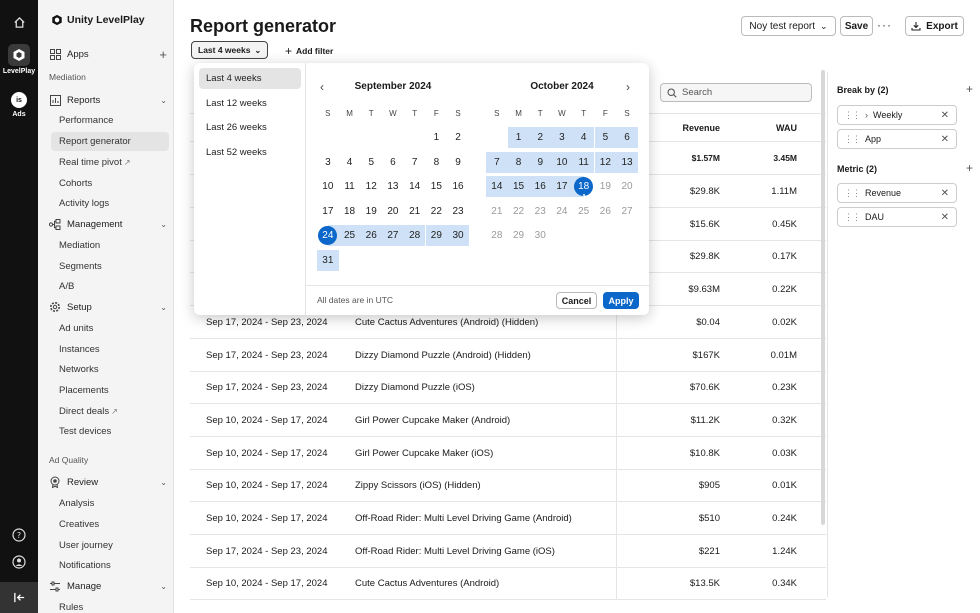 The height and width of the screenshot is (613, 980). I want to click on calendar-day: 2, so click(540, 137).